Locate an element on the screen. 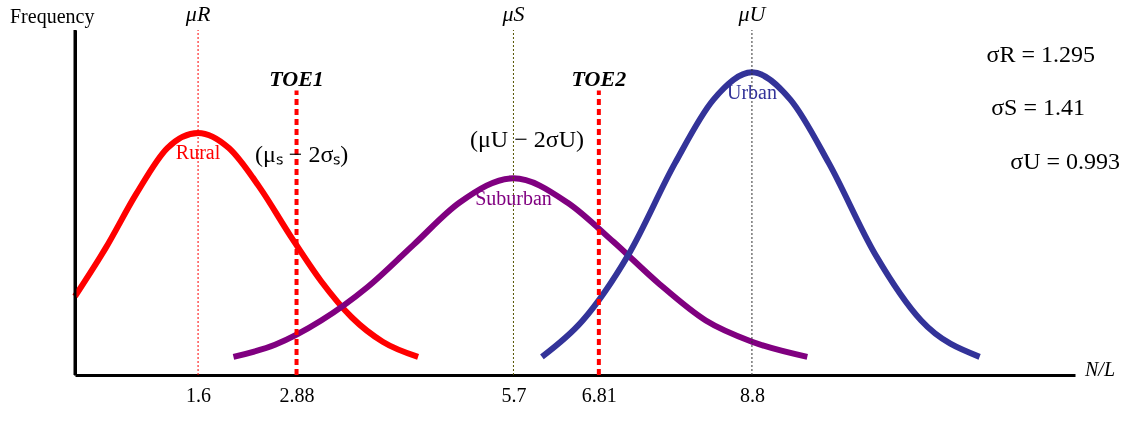 The image size is (1145, 428). annotation: (μₛ − 2σₛ) is located at coordinates (302, 154).